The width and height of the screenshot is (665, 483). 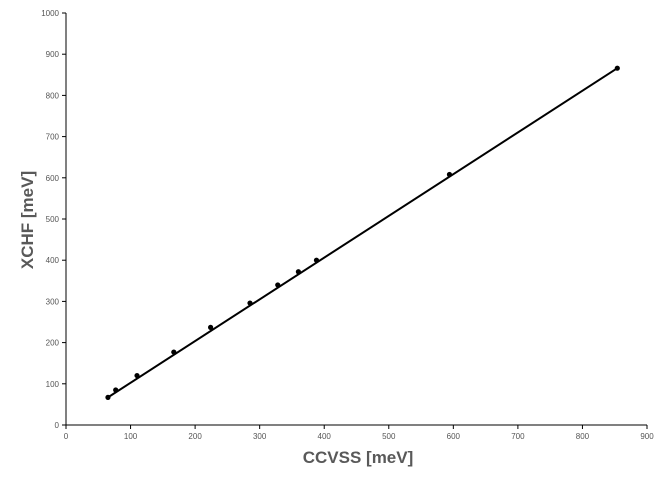 What do you see at coordinates (27, 220) in the screenshot?
I see `y-axis-title: XCHF [meV]` at bounding box center [27, 220].